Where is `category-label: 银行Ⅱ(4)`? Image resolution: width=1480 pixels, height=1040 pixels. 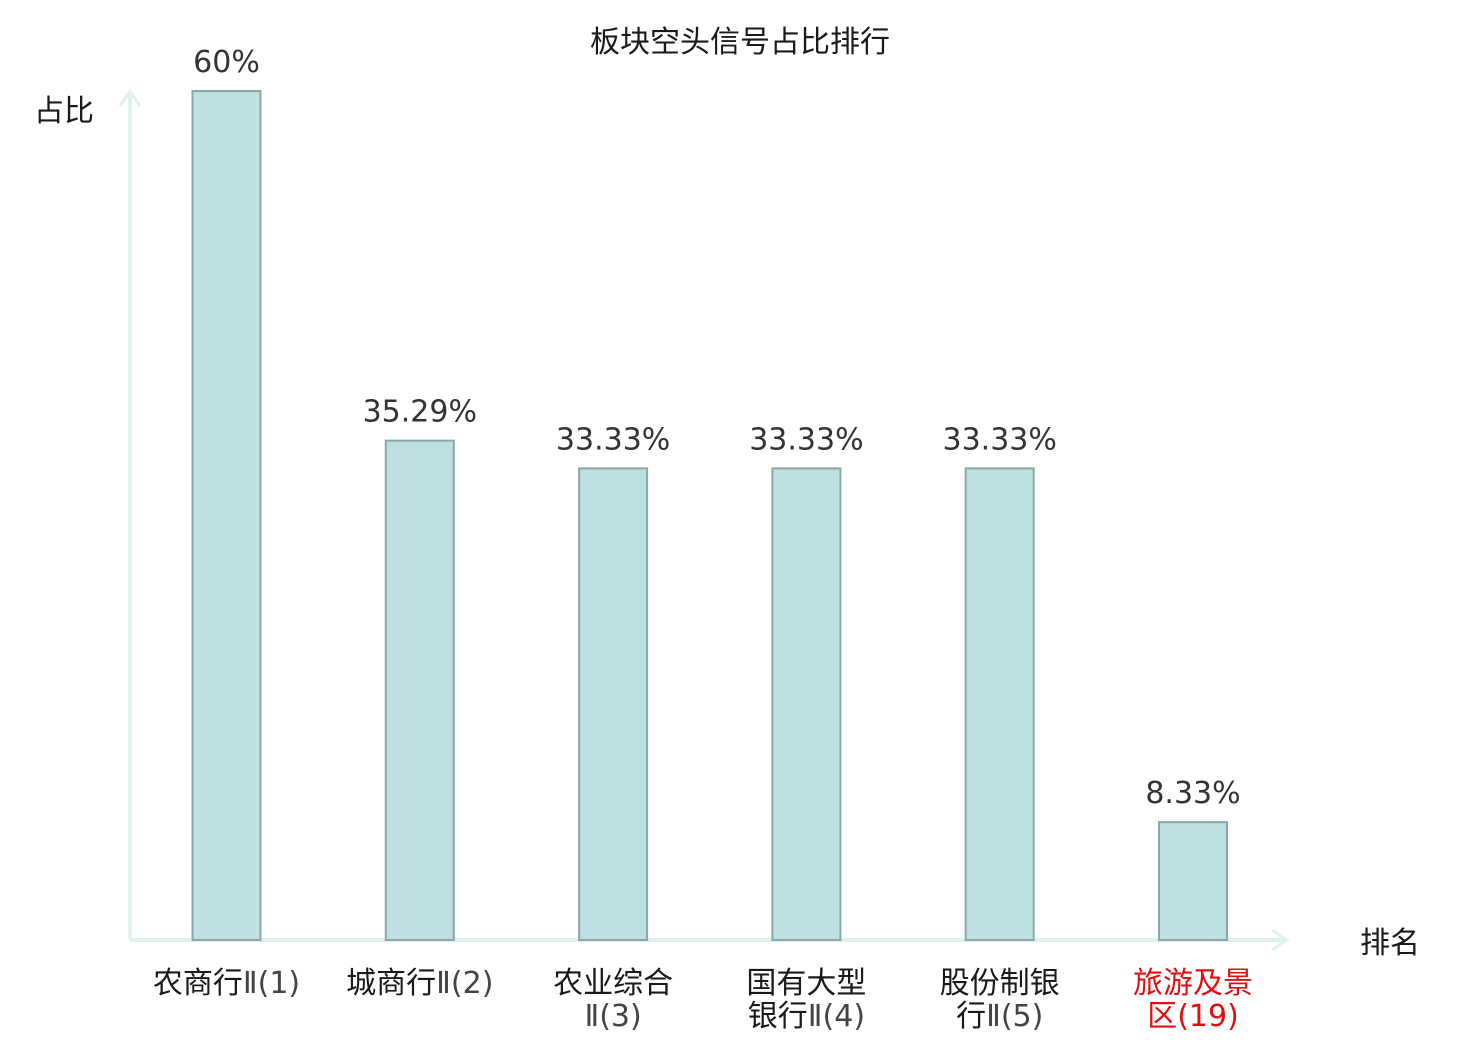
category-label: 银行Ⅱ(4) is located at coordinates (806, 1016).